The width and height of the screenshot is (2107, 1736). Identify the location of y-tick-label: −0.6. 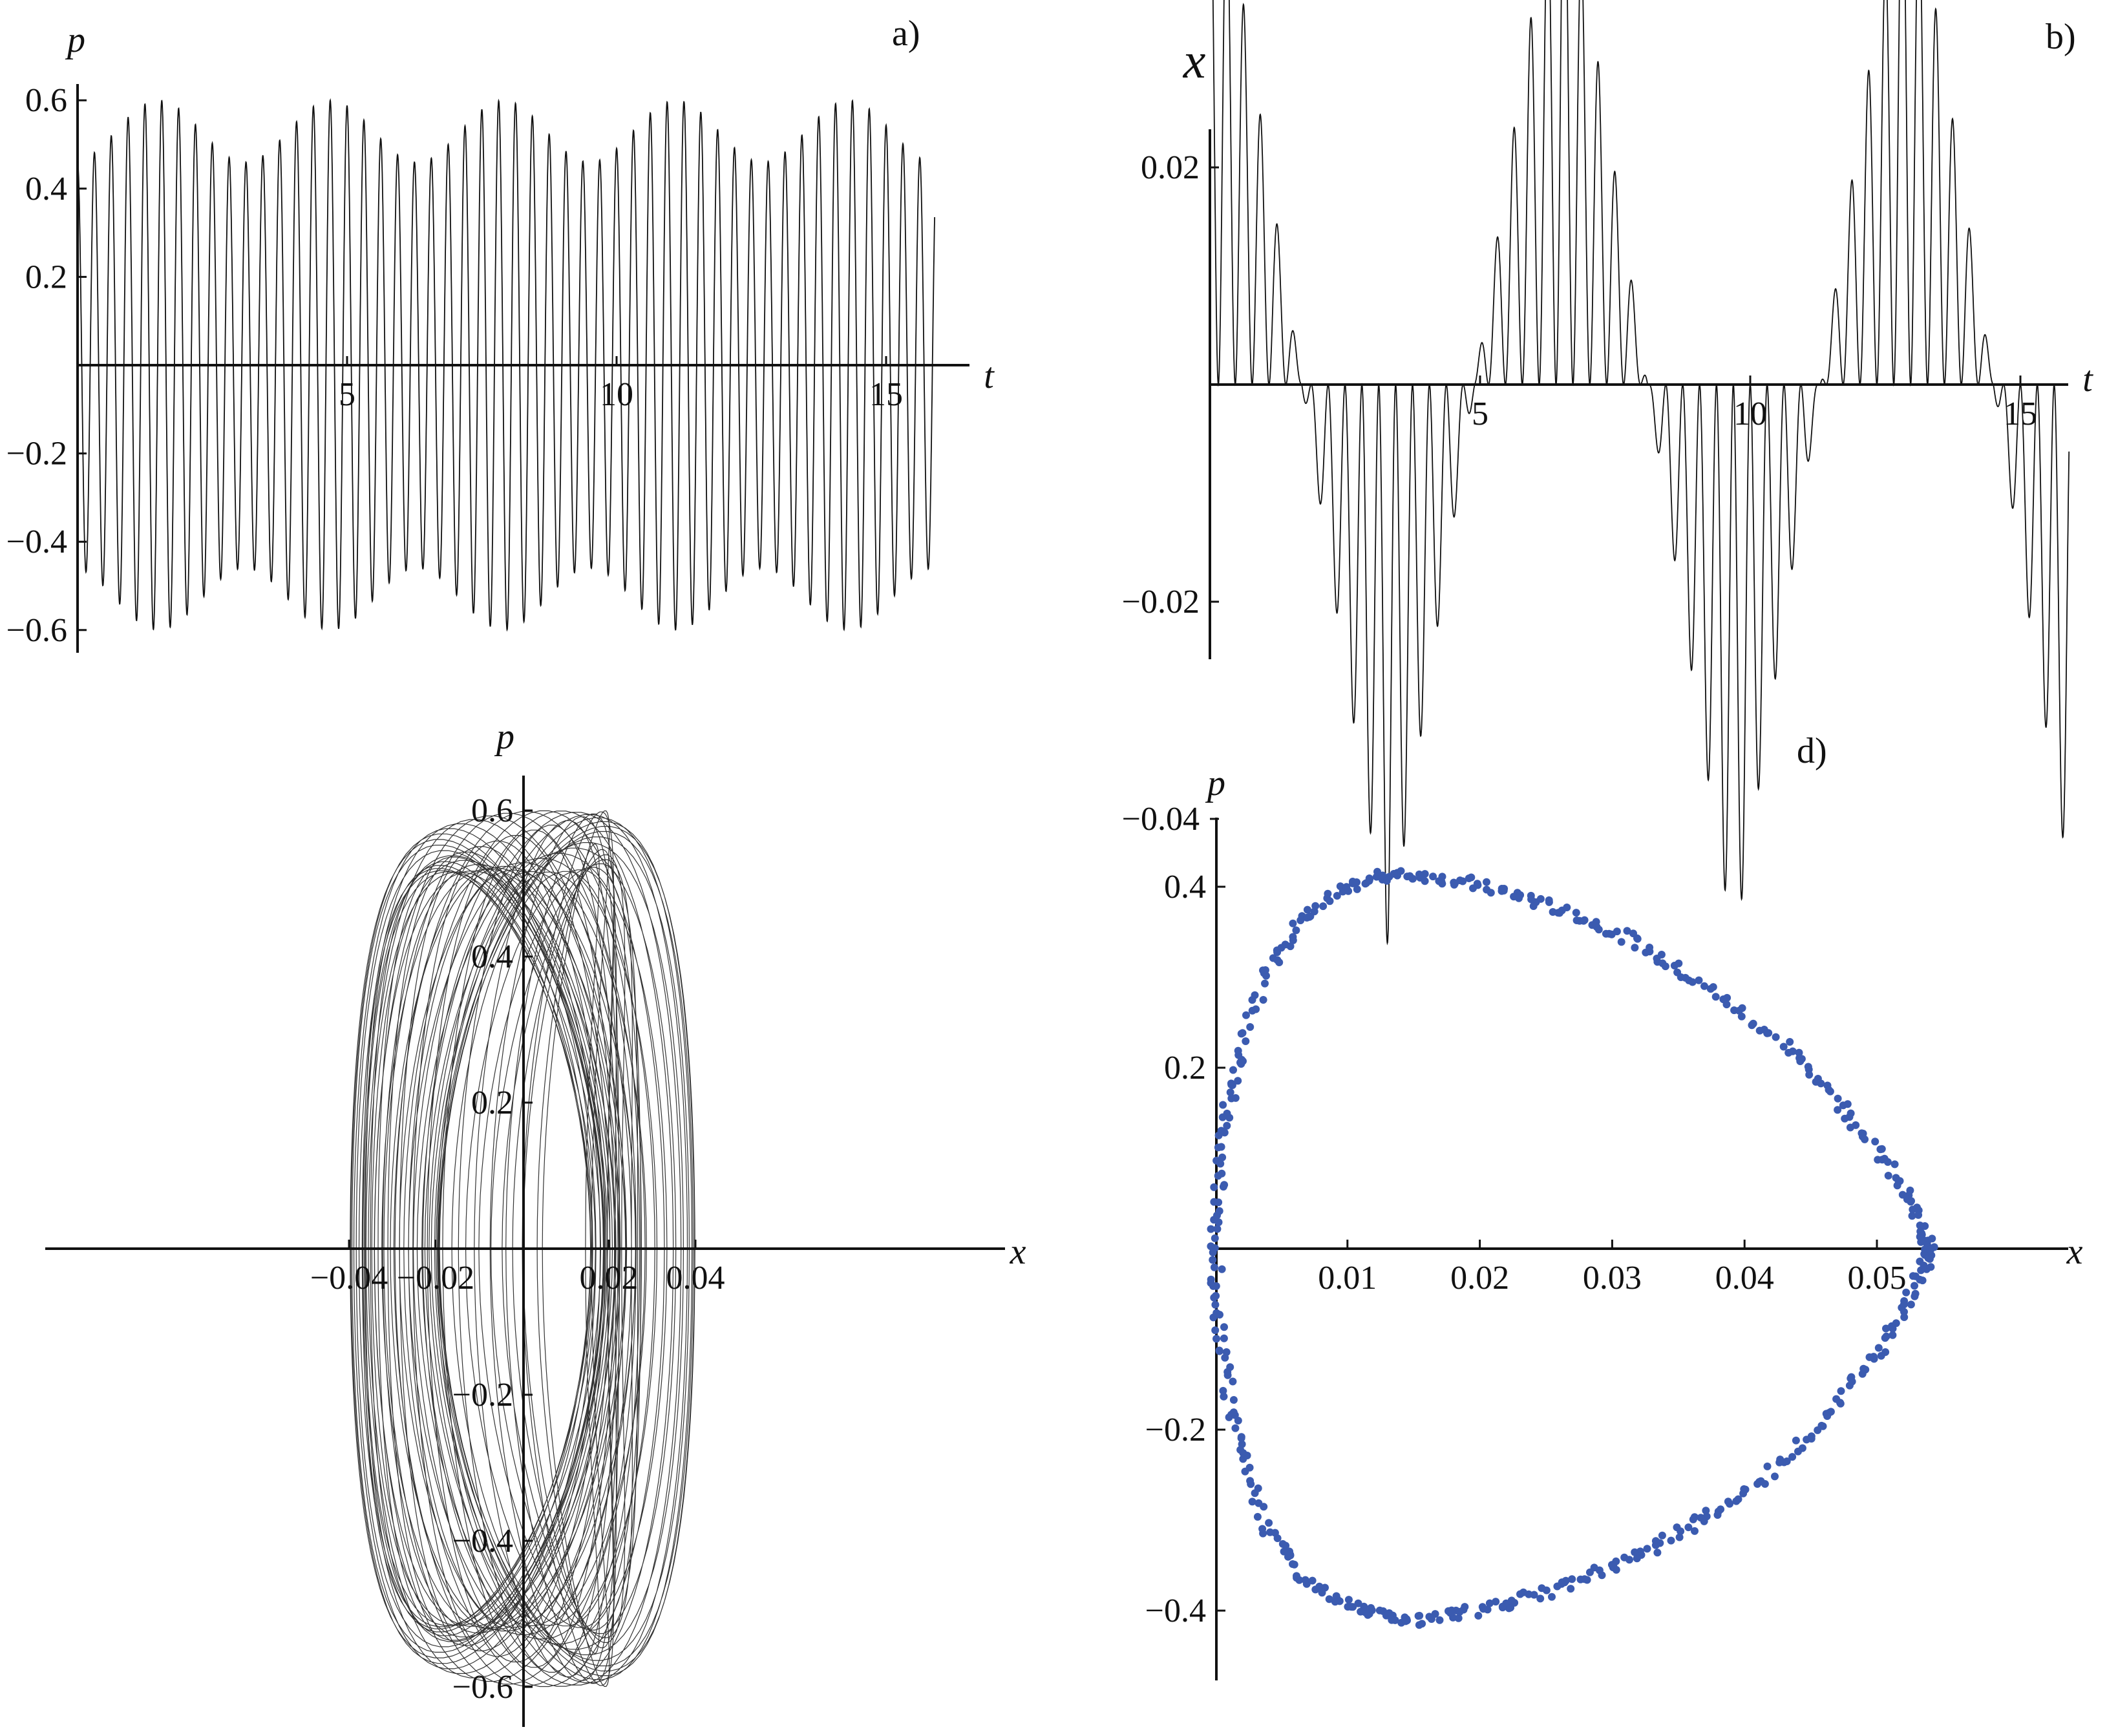
(482, 1687).